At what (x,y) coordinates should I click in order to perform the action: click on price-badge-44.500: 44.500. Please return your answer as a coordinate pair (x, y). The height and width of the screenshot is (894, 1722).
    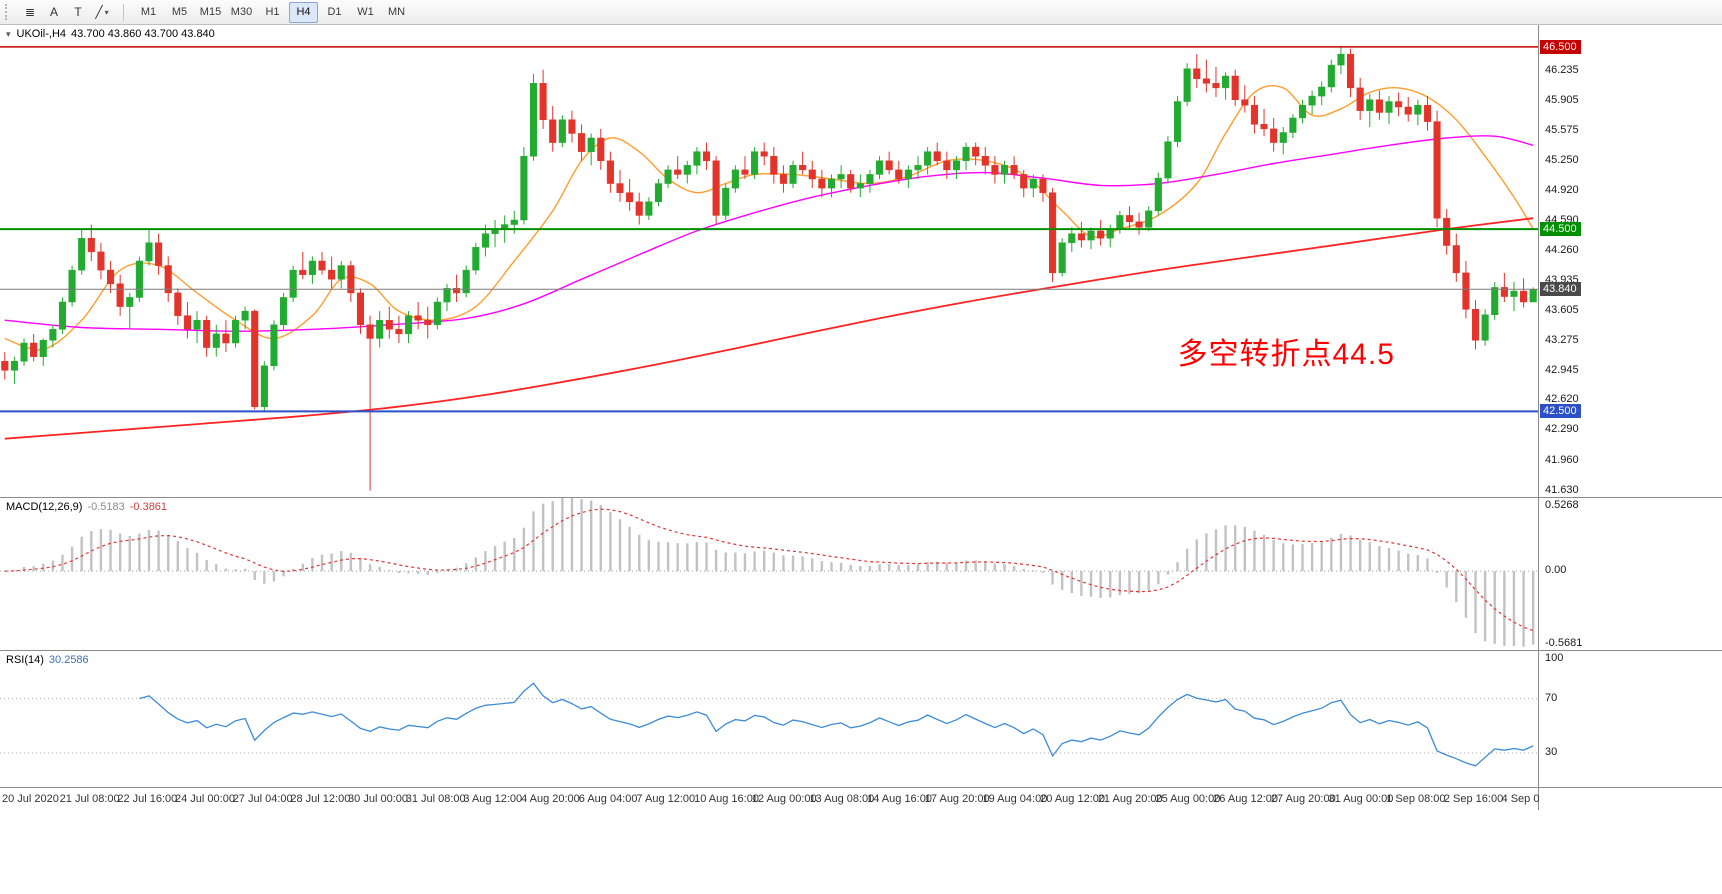
    Looking at the image, I should click on (1560, 229).